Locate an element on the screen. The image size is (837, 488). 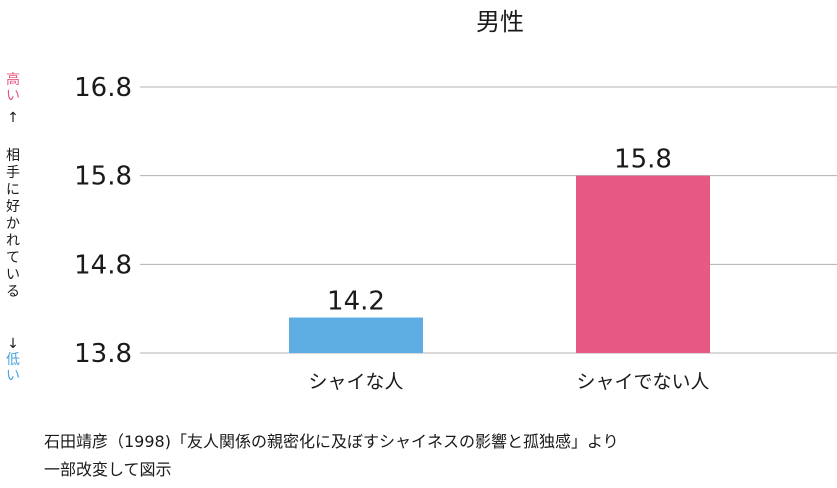
chart-title: 男性 is located at coordinates (500, 22).